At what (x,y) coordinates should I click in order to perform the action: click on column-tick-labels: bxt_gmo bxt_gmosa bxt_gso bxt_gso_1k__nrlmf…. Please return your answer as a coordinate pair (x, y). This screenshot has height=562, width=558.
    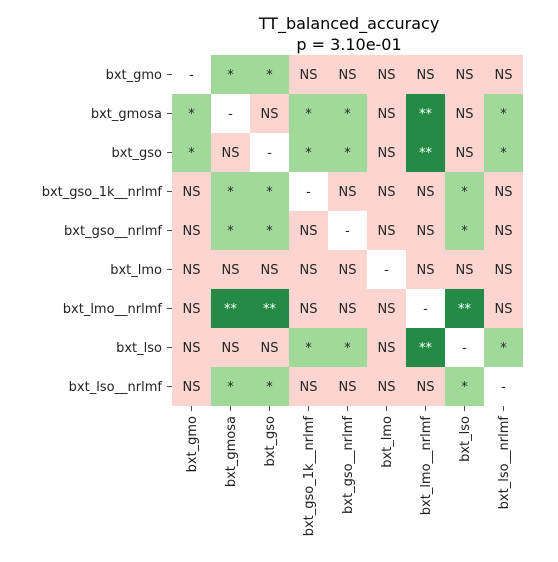
    Looking at the image, I should click on (348, 471).